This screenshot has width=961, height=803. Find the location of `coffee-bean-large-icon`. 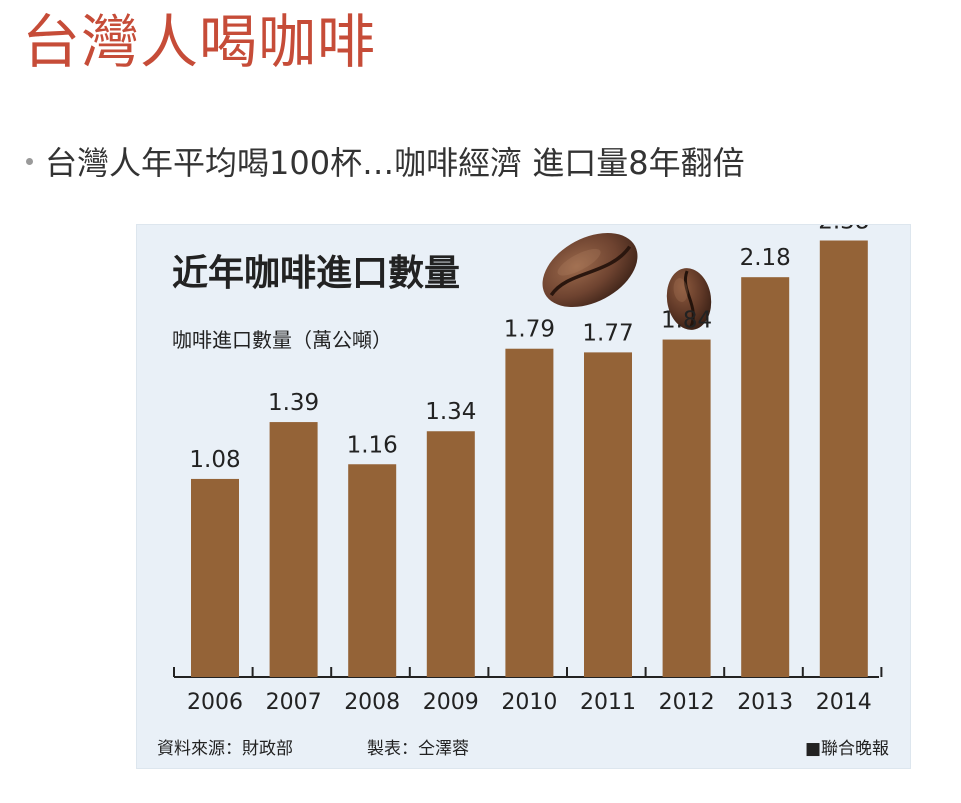

coffee-bean-large-icon is located at coordinates (590, 270).